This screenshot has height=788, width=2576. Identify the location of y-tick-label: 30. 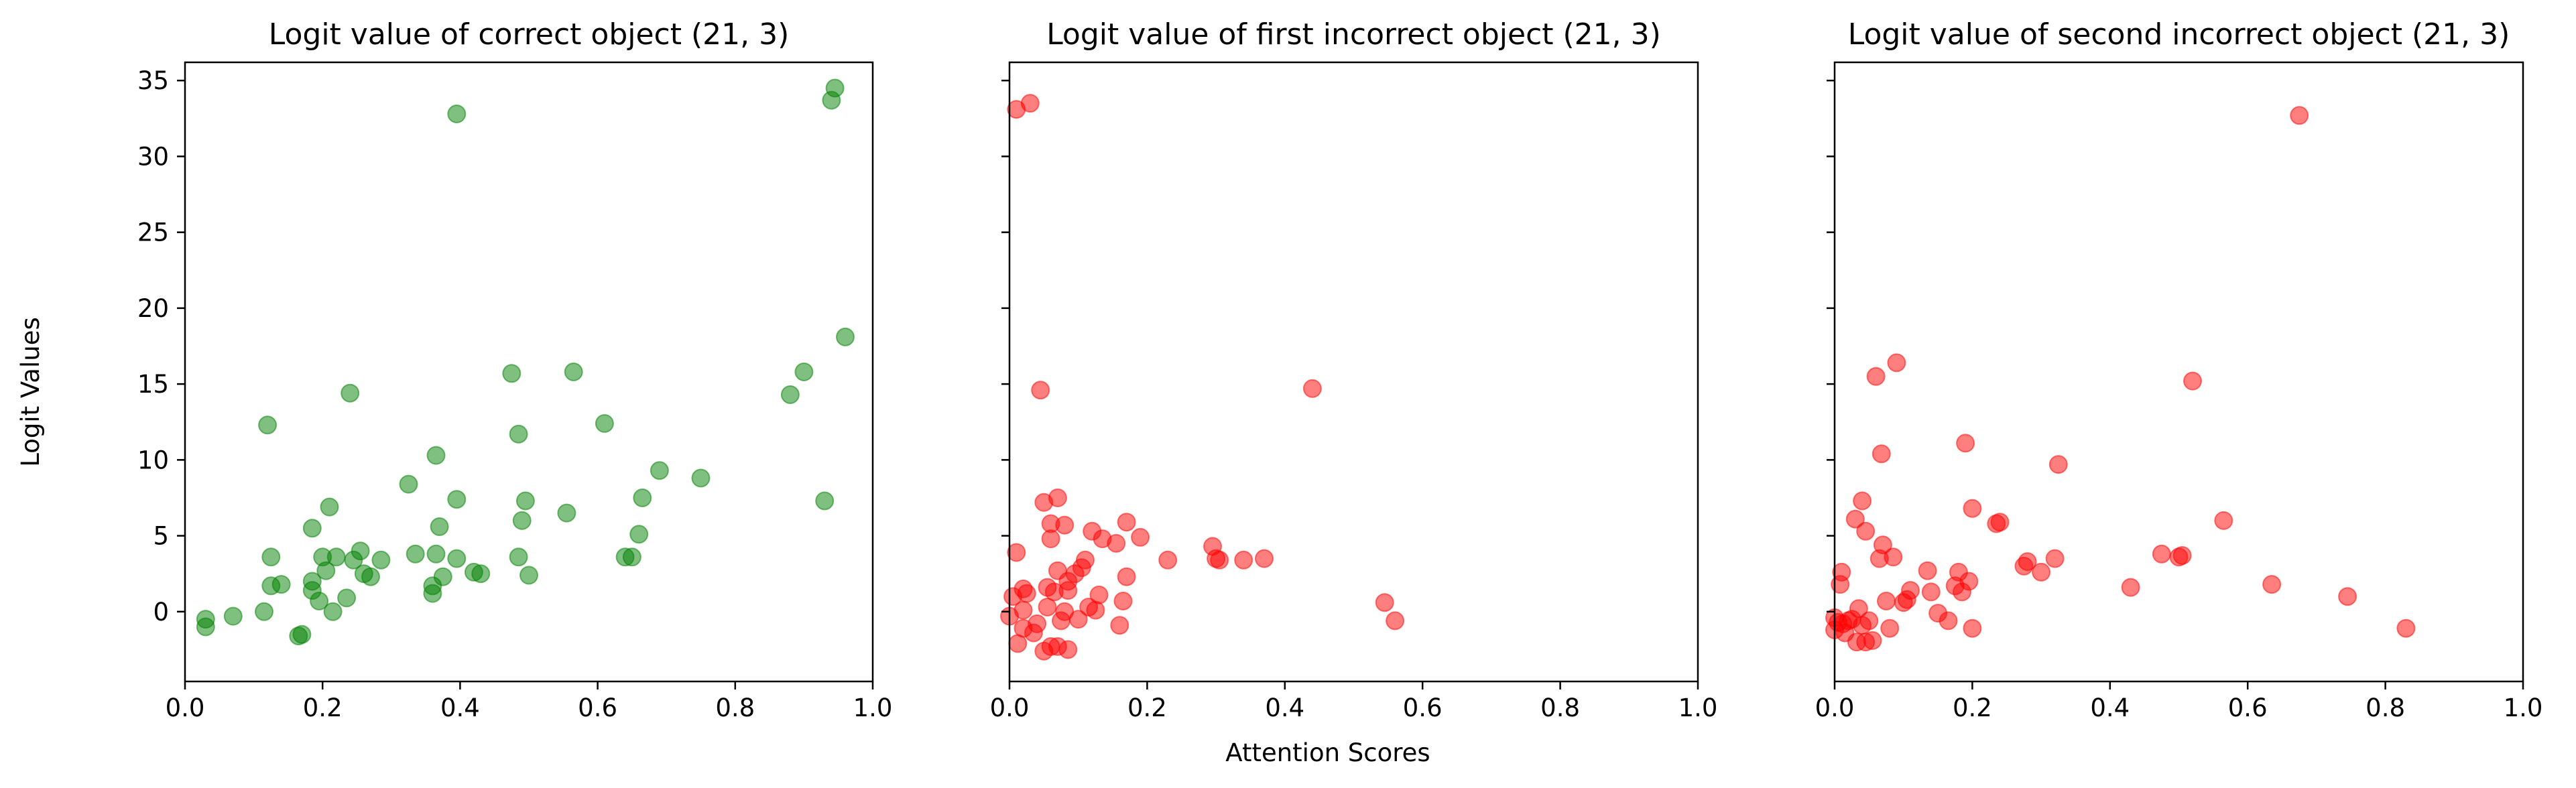
(153, 156).